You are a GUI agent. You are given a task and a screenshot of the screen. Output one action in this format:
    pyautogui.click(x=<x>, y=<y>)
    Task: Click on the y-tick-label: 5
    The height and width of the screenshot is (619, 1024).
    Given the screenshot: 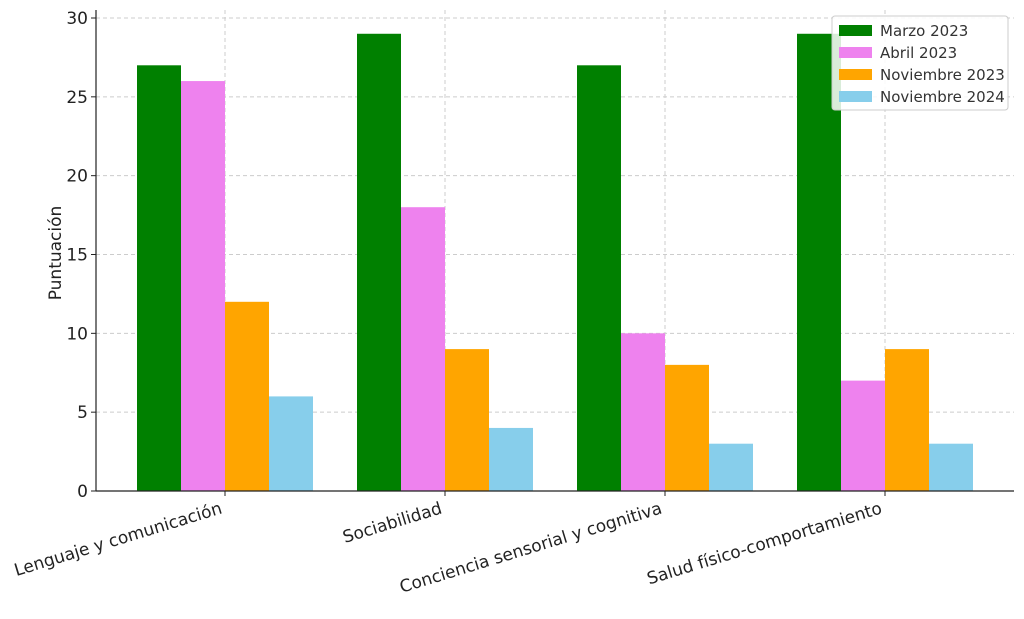 What is the action you would take?
    pyautogui.click(x=82, y=413)
    